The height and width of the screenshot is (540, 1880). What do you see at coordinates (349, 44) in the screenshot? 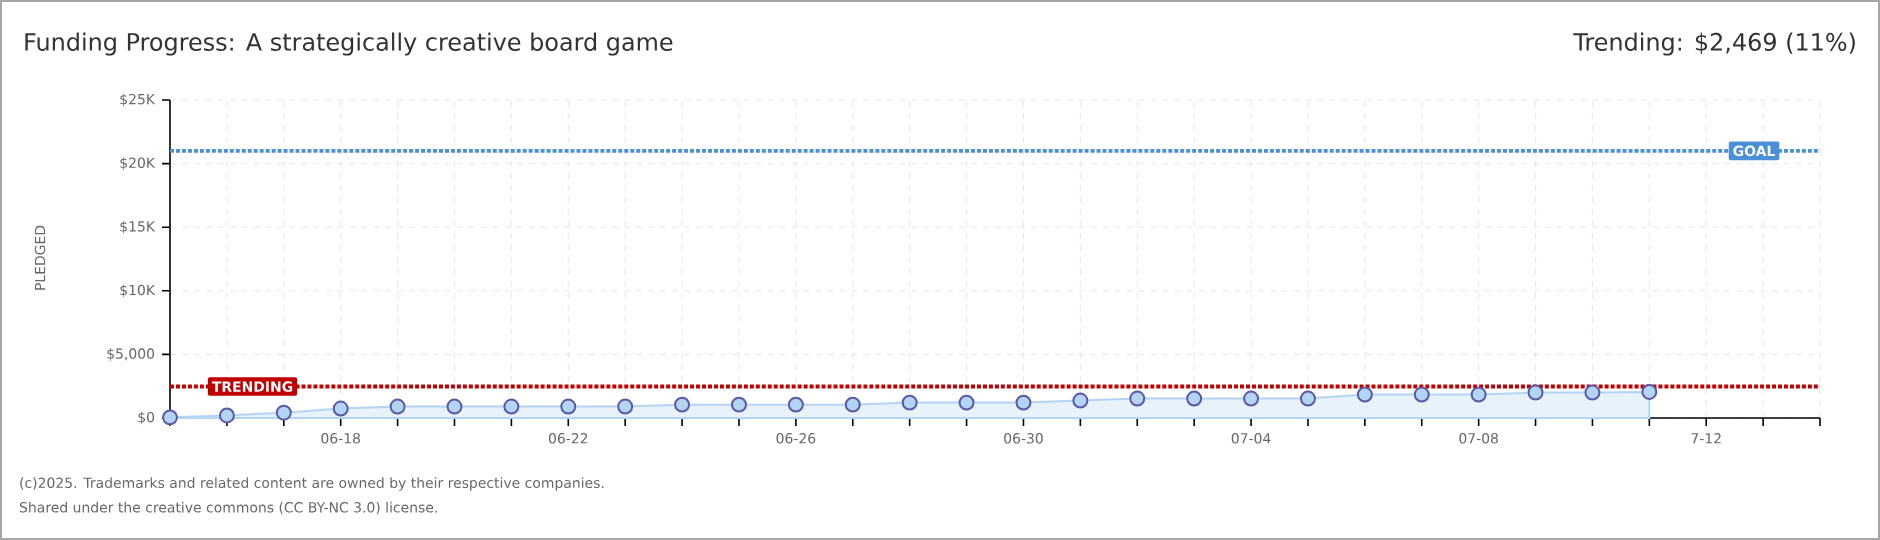
I see `chart-title: Funding Progress: A strategically creative board game` at bounding box center [349, 44].